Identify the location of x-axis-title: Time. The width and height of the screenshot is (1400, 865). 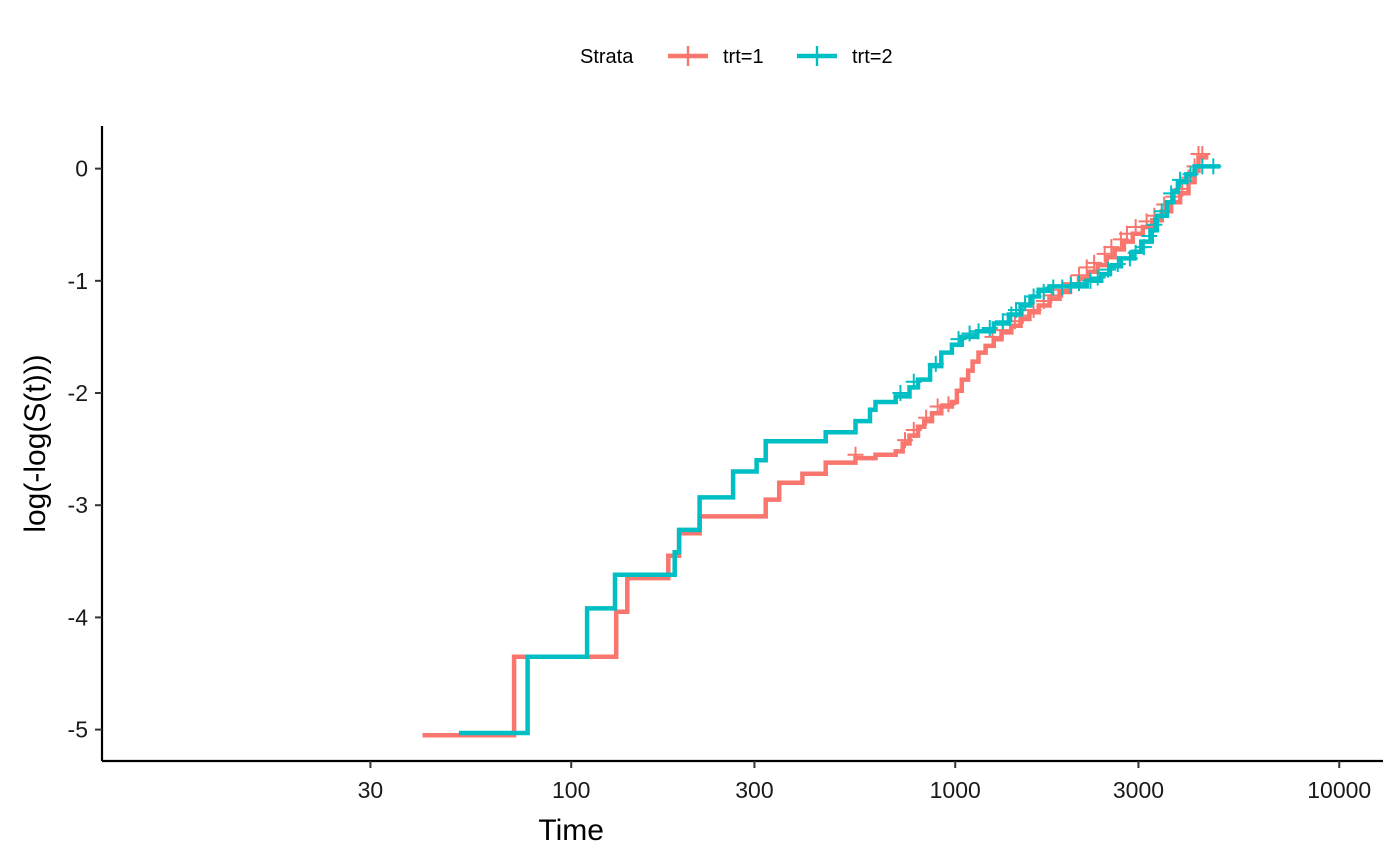
(571, 830).